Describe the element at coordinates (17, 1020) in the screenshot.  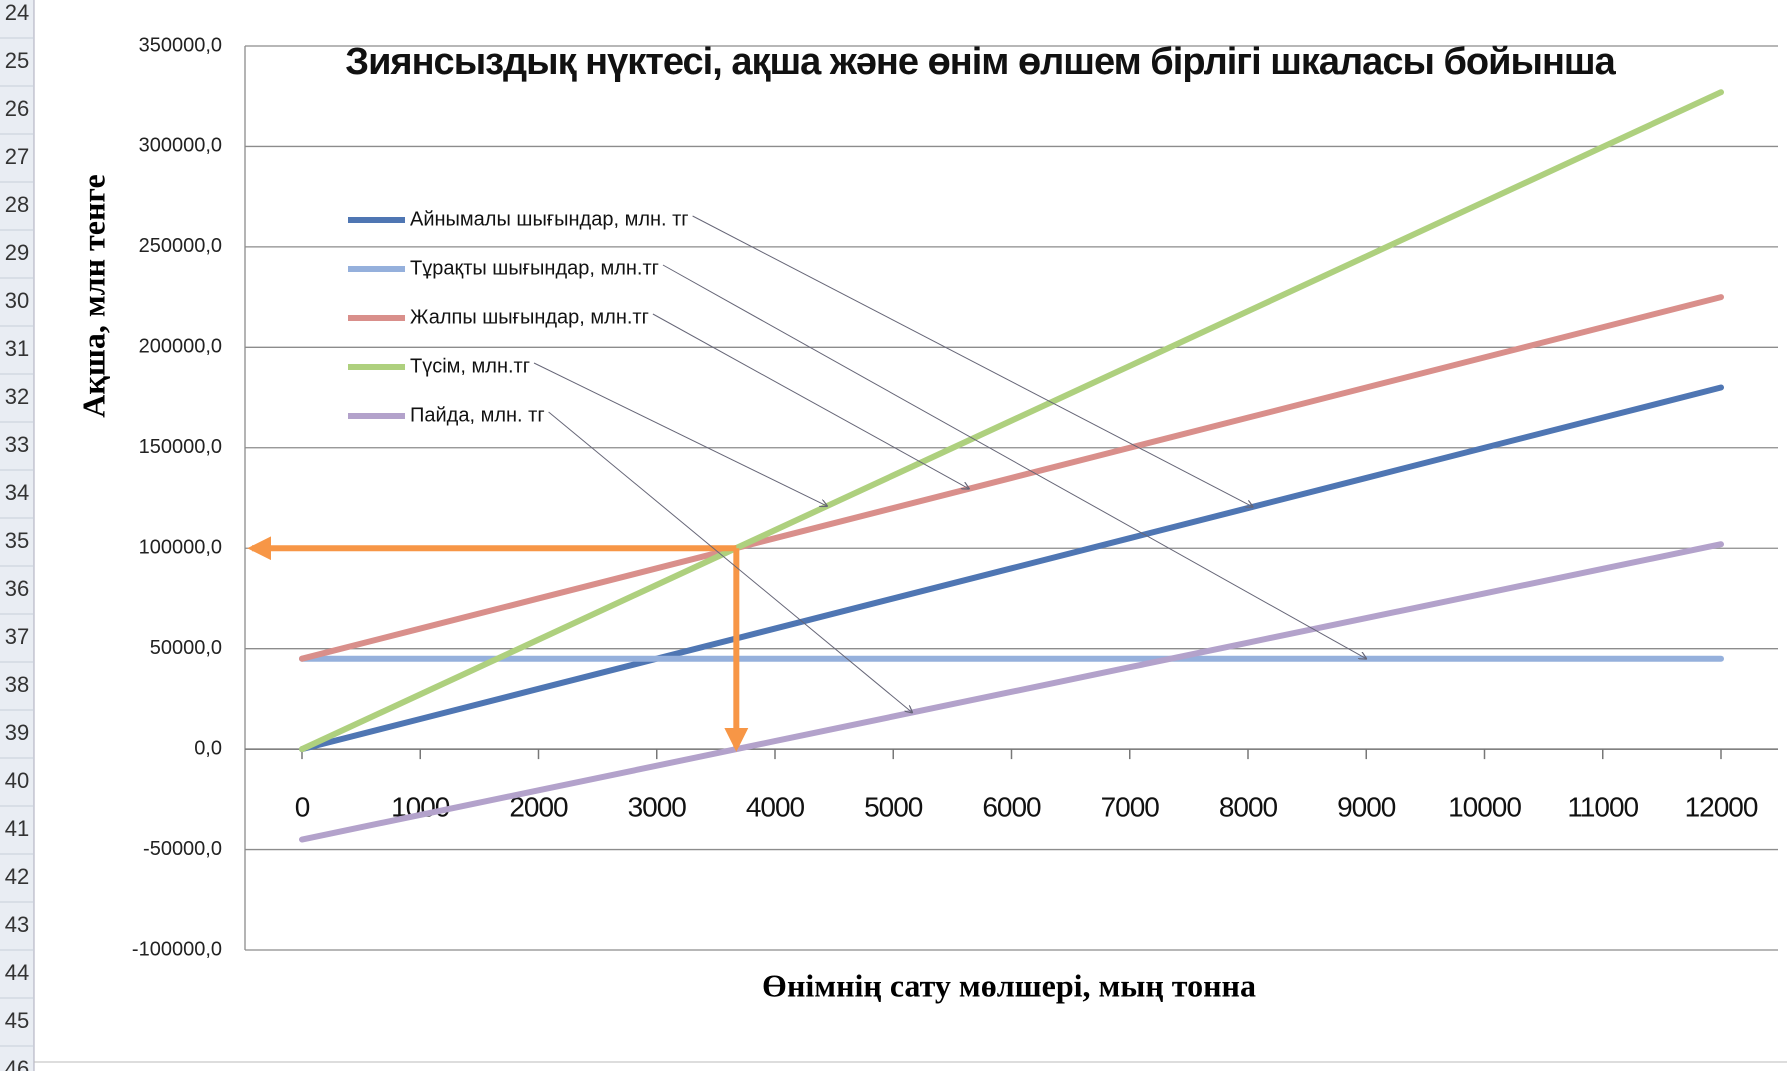
I see `row-header: 45` at that location.